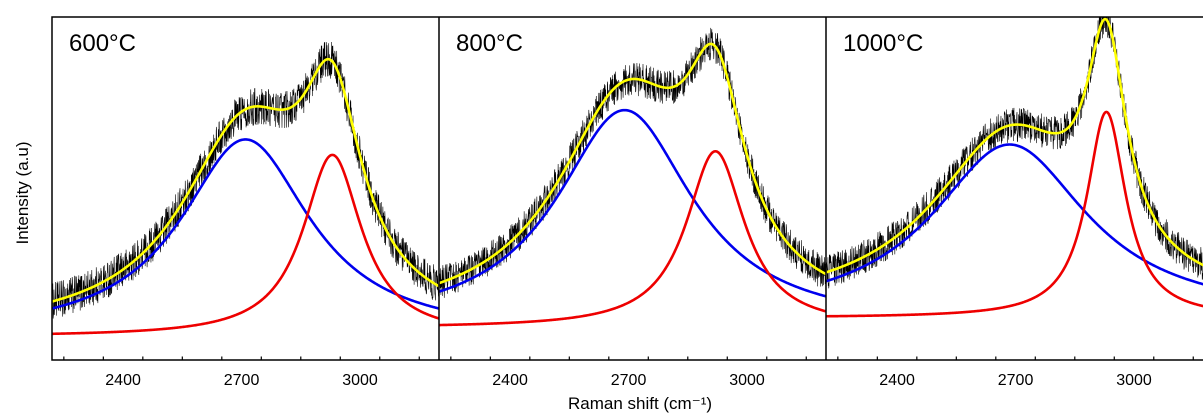  Describe the element at coordinates (102, 43) in the screenshot. I see `panel-label: 600°C` at that location.